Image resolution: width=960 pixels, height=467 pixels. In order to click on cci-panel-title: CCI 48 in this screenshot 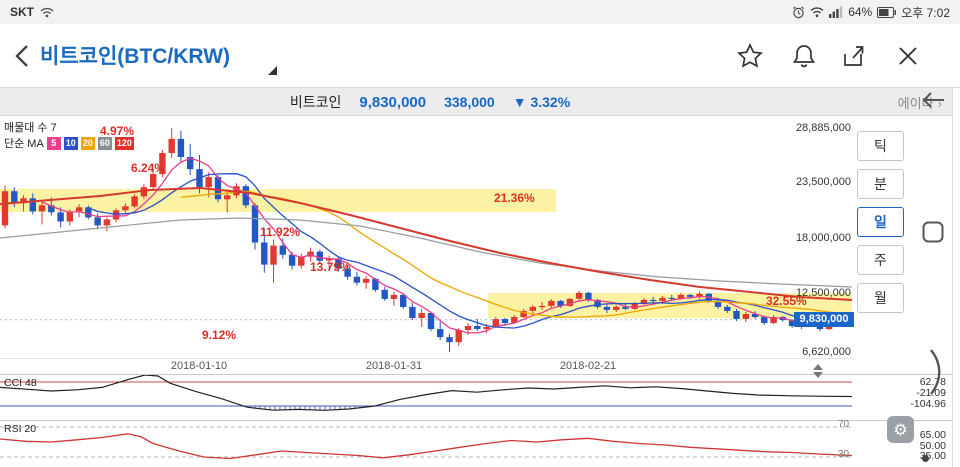, I will do `click(20, 383)`.